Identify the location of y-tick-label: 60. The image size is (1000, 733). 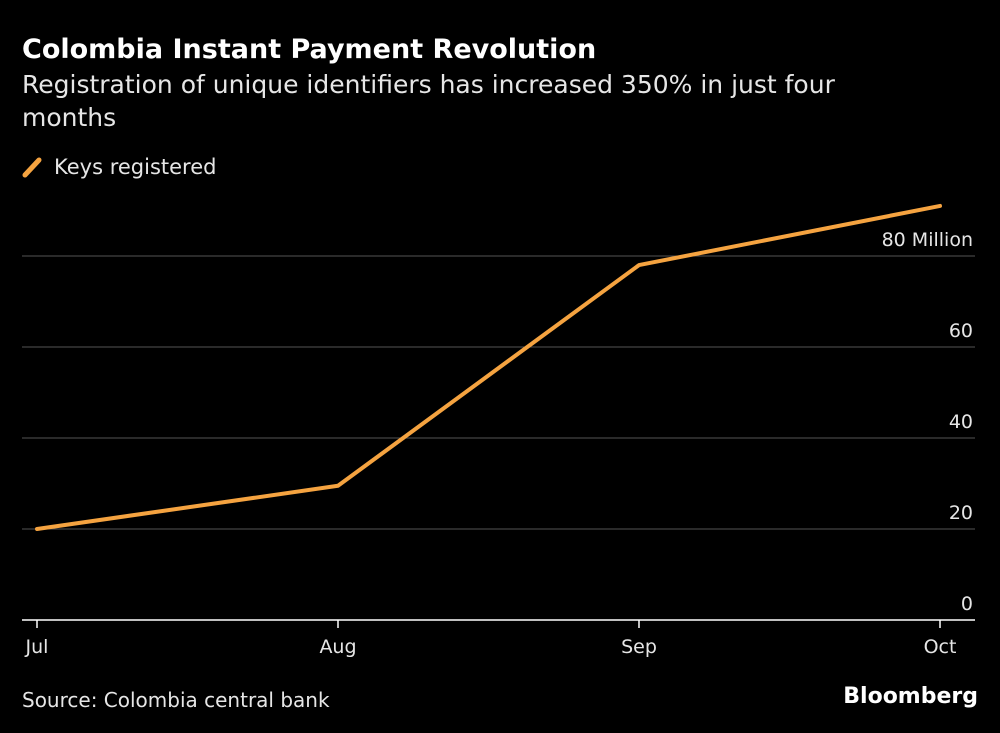
(961, 331).